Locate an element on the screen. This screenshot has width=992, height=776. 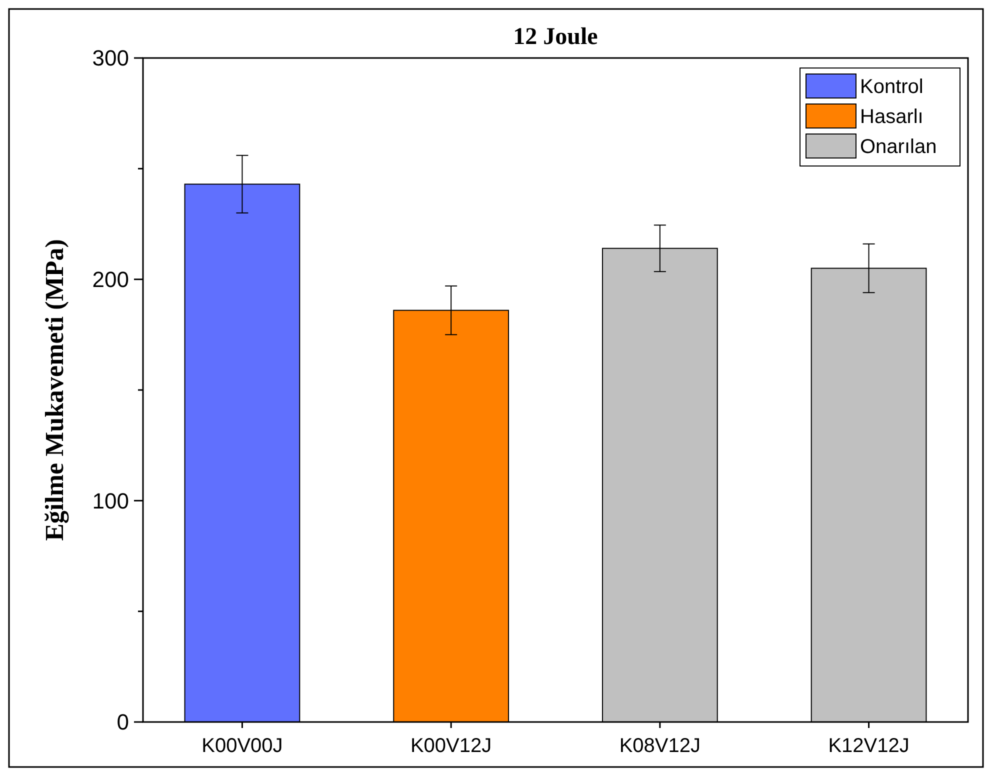
x-tick-label: K00V00J is located at coordinates (242, 746).